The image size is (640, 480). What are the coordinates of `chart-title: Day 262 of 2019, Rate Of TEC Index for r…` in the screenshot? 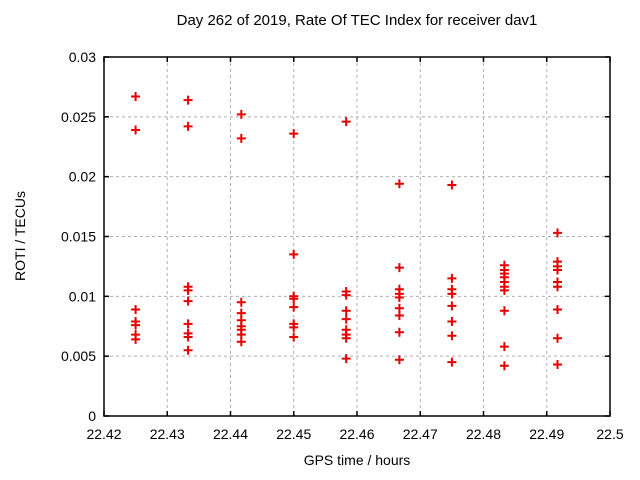 It's located at (357, 20).